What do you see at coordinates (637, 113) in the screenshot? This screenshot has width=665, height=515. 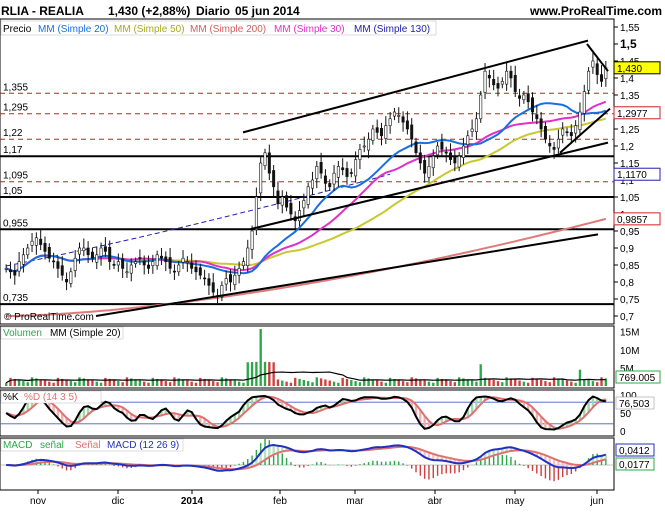 I see `price-tag` at bounding box center [637, 113].